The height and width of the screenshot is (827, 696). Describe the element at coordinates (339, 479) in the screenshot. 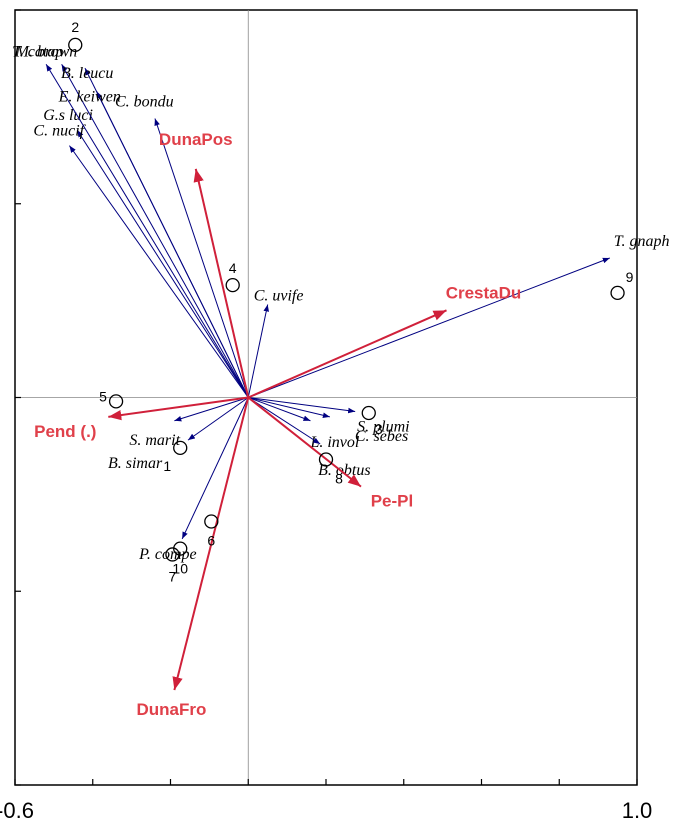

I see `sample-label: 8` at that location.